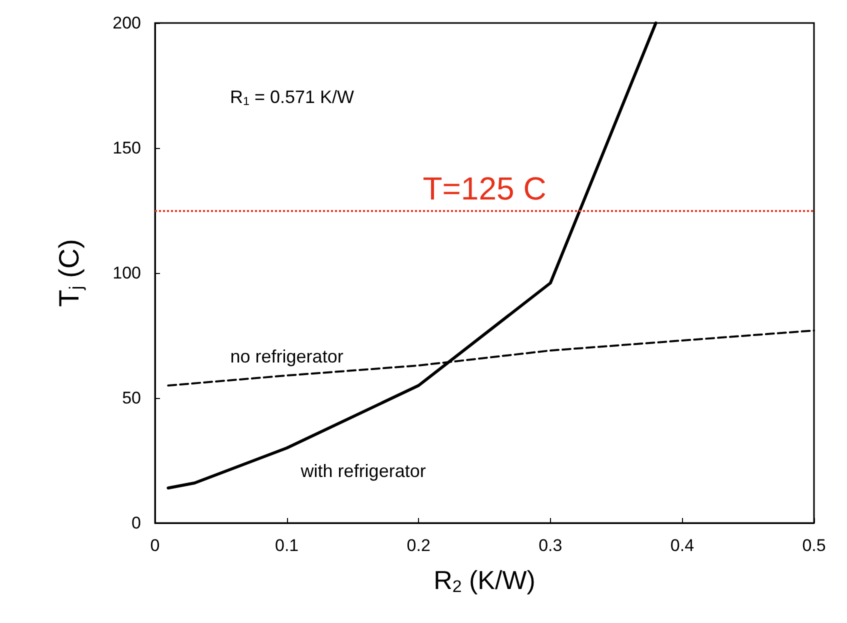 The width and height of the screenshot is (847, 623). Describe the element at coordinates (131, 398) in the screenshot. I see `y-tick-label: 50` at that location.